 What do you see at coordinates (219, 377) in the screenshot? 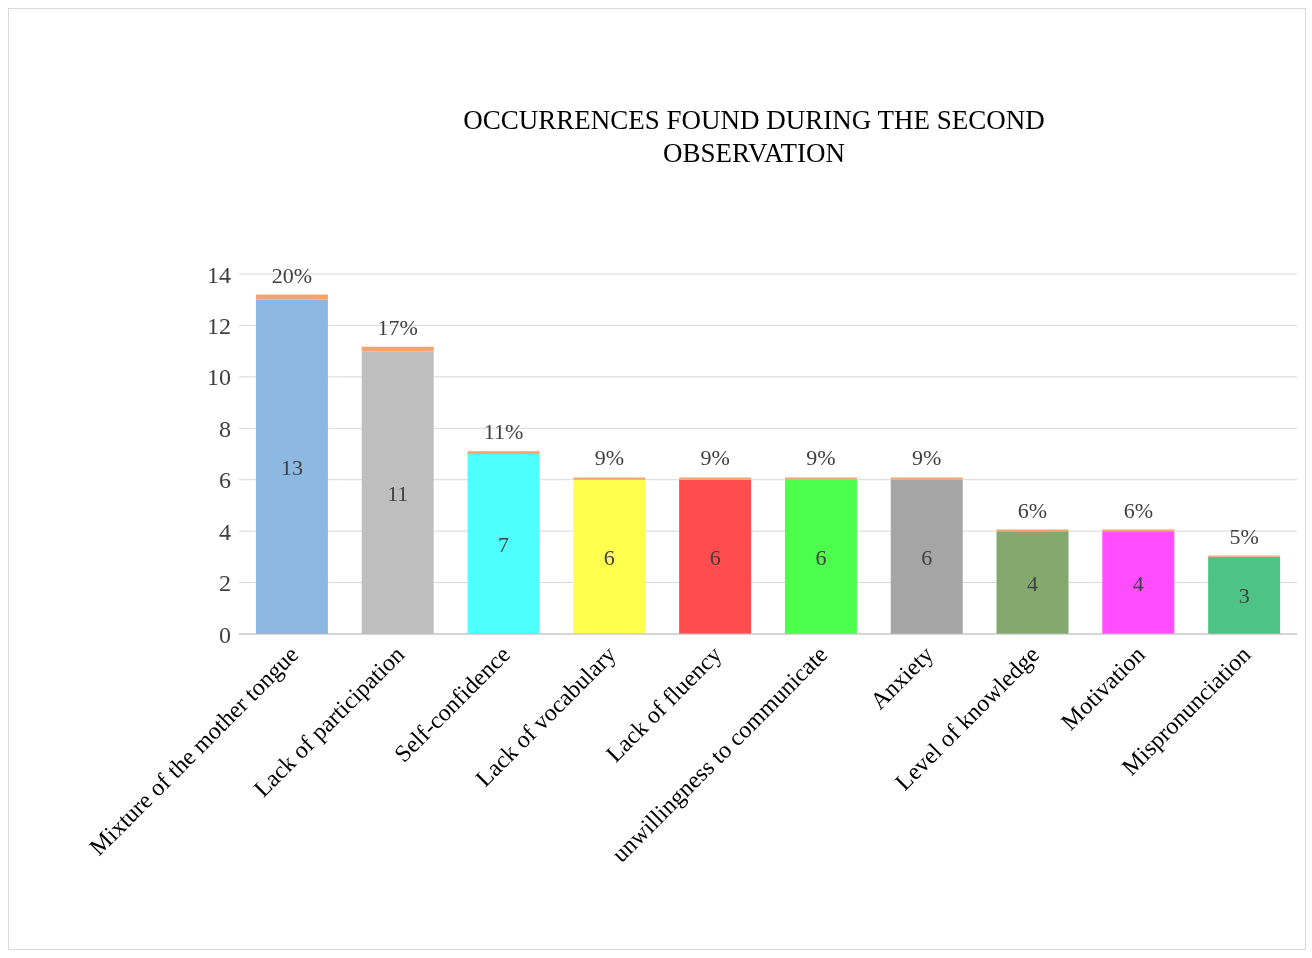
I see `y-tick-label: 10` at bounding box center [219, 377].